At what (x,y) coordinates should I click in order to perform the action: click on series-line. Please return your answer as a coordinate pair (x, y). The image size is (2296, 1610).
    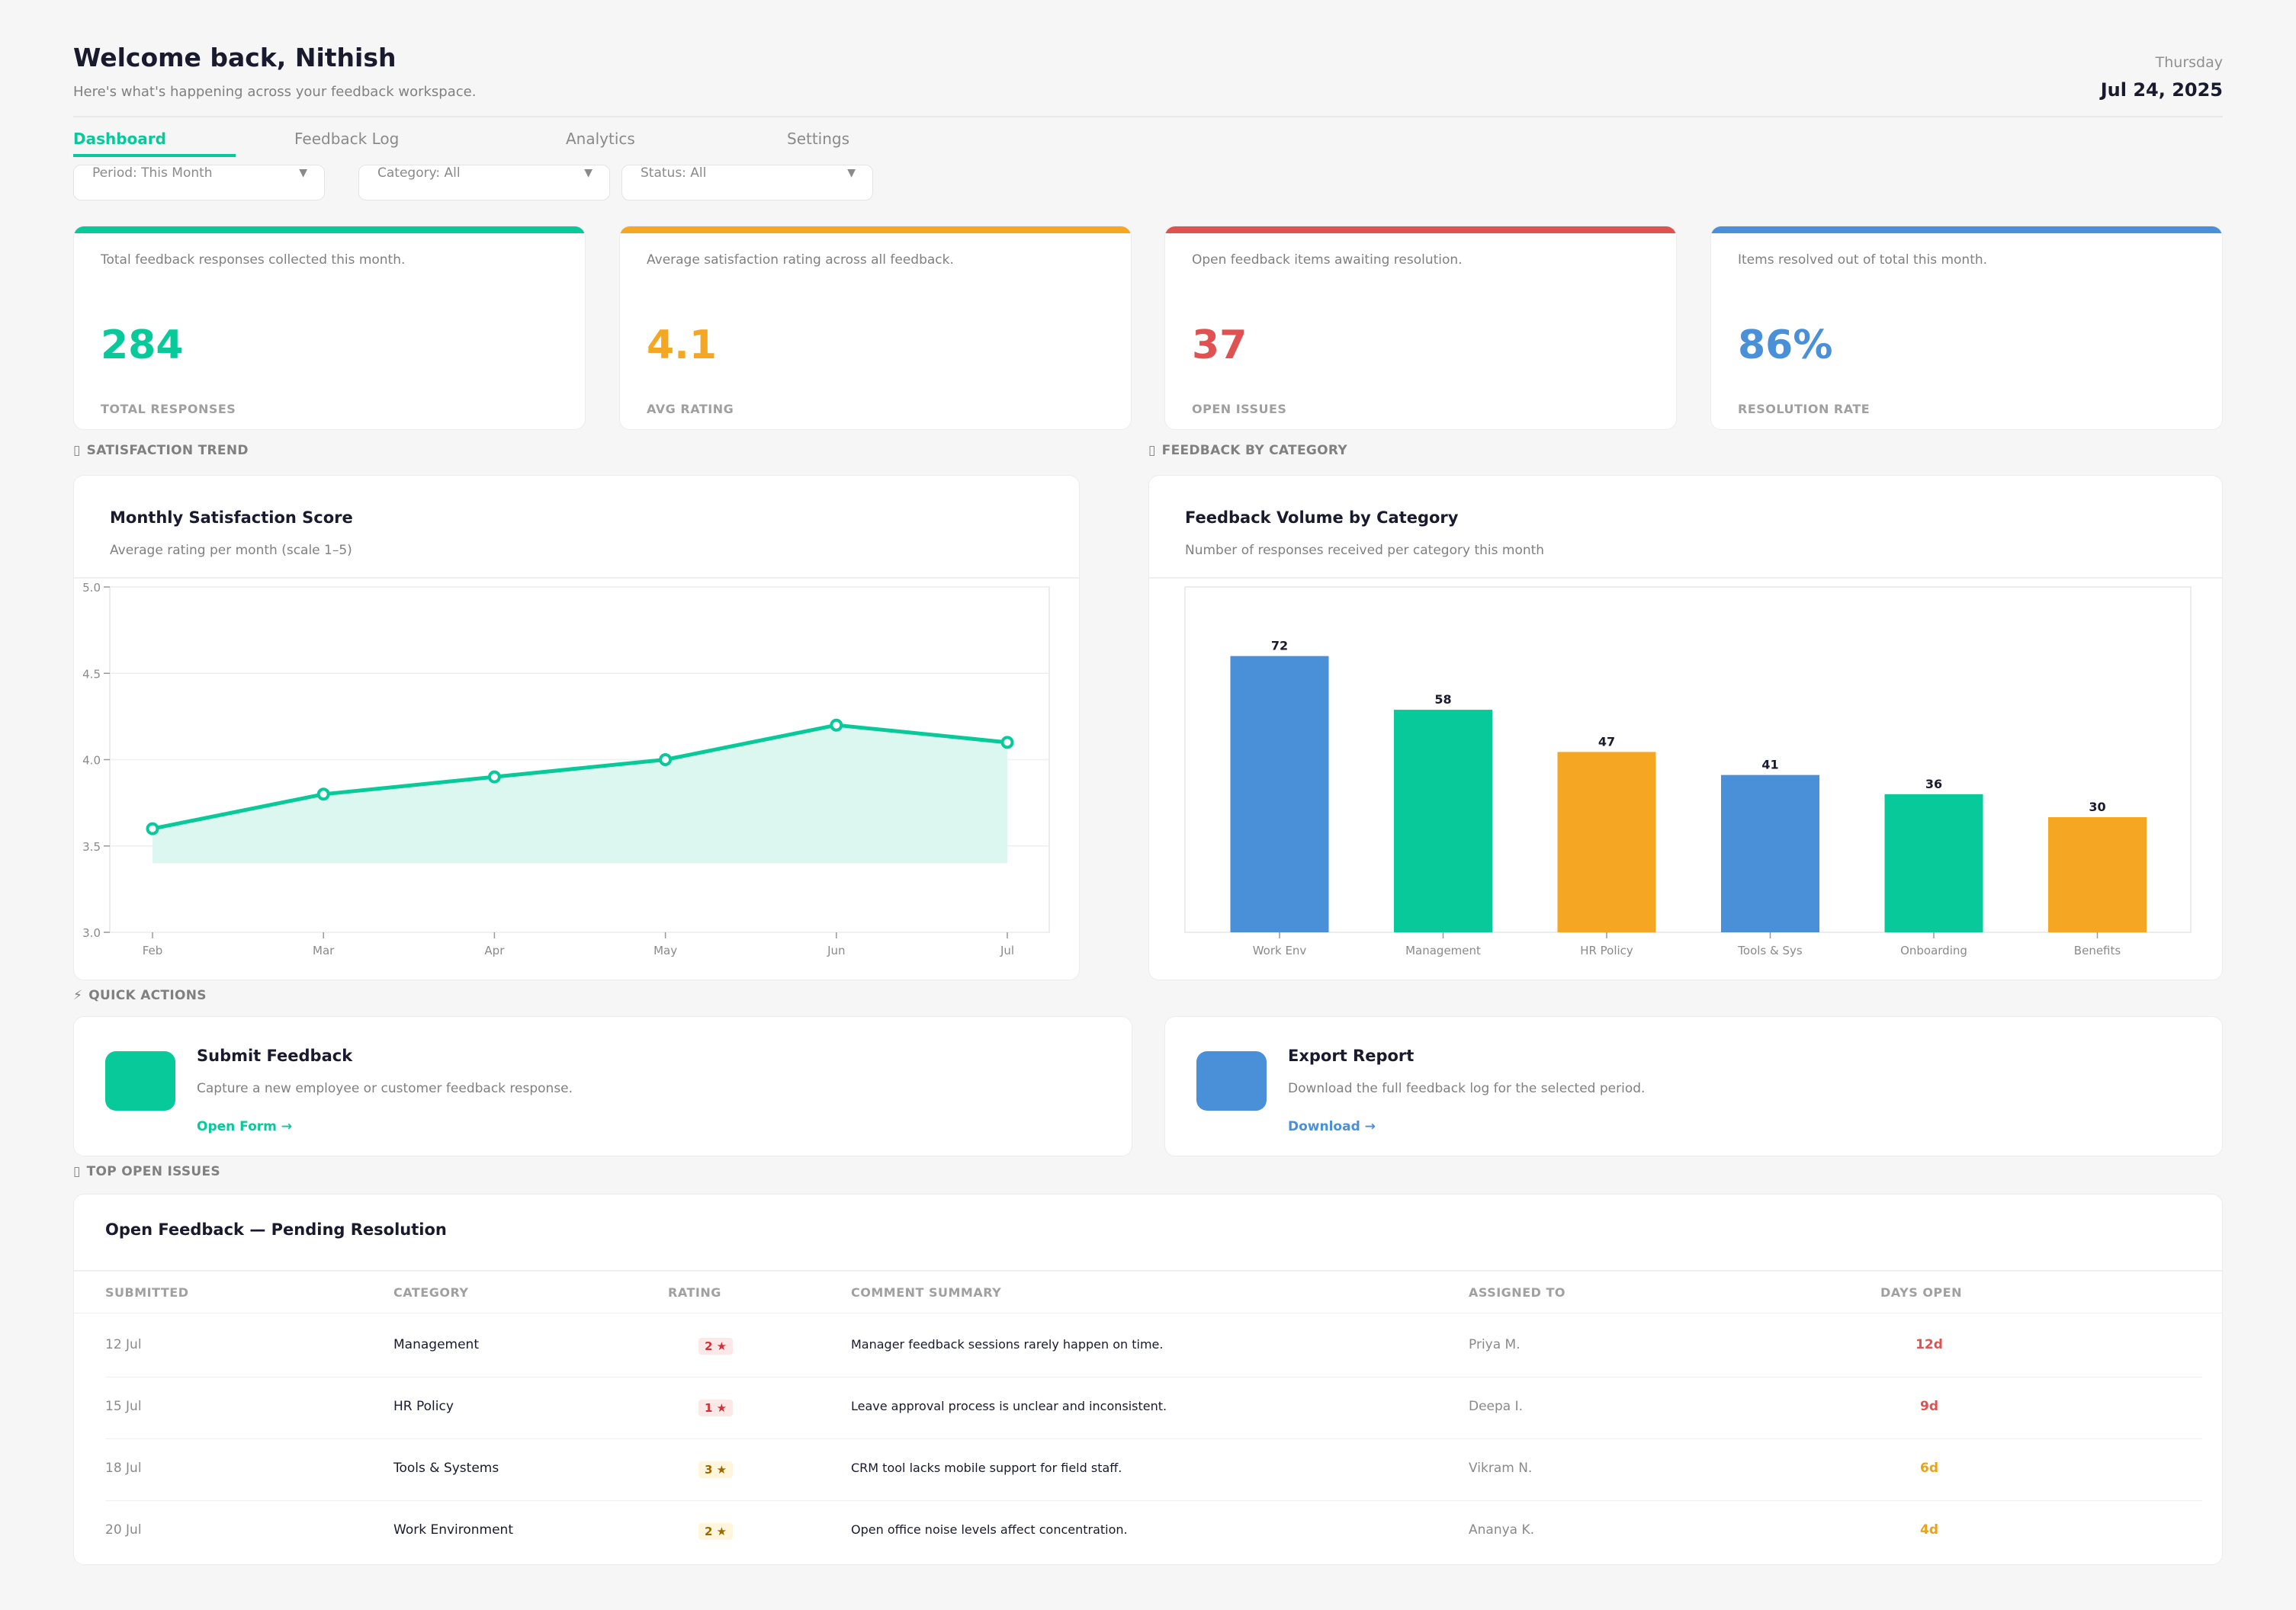
    Looking at the image, I should click on (580, 777).